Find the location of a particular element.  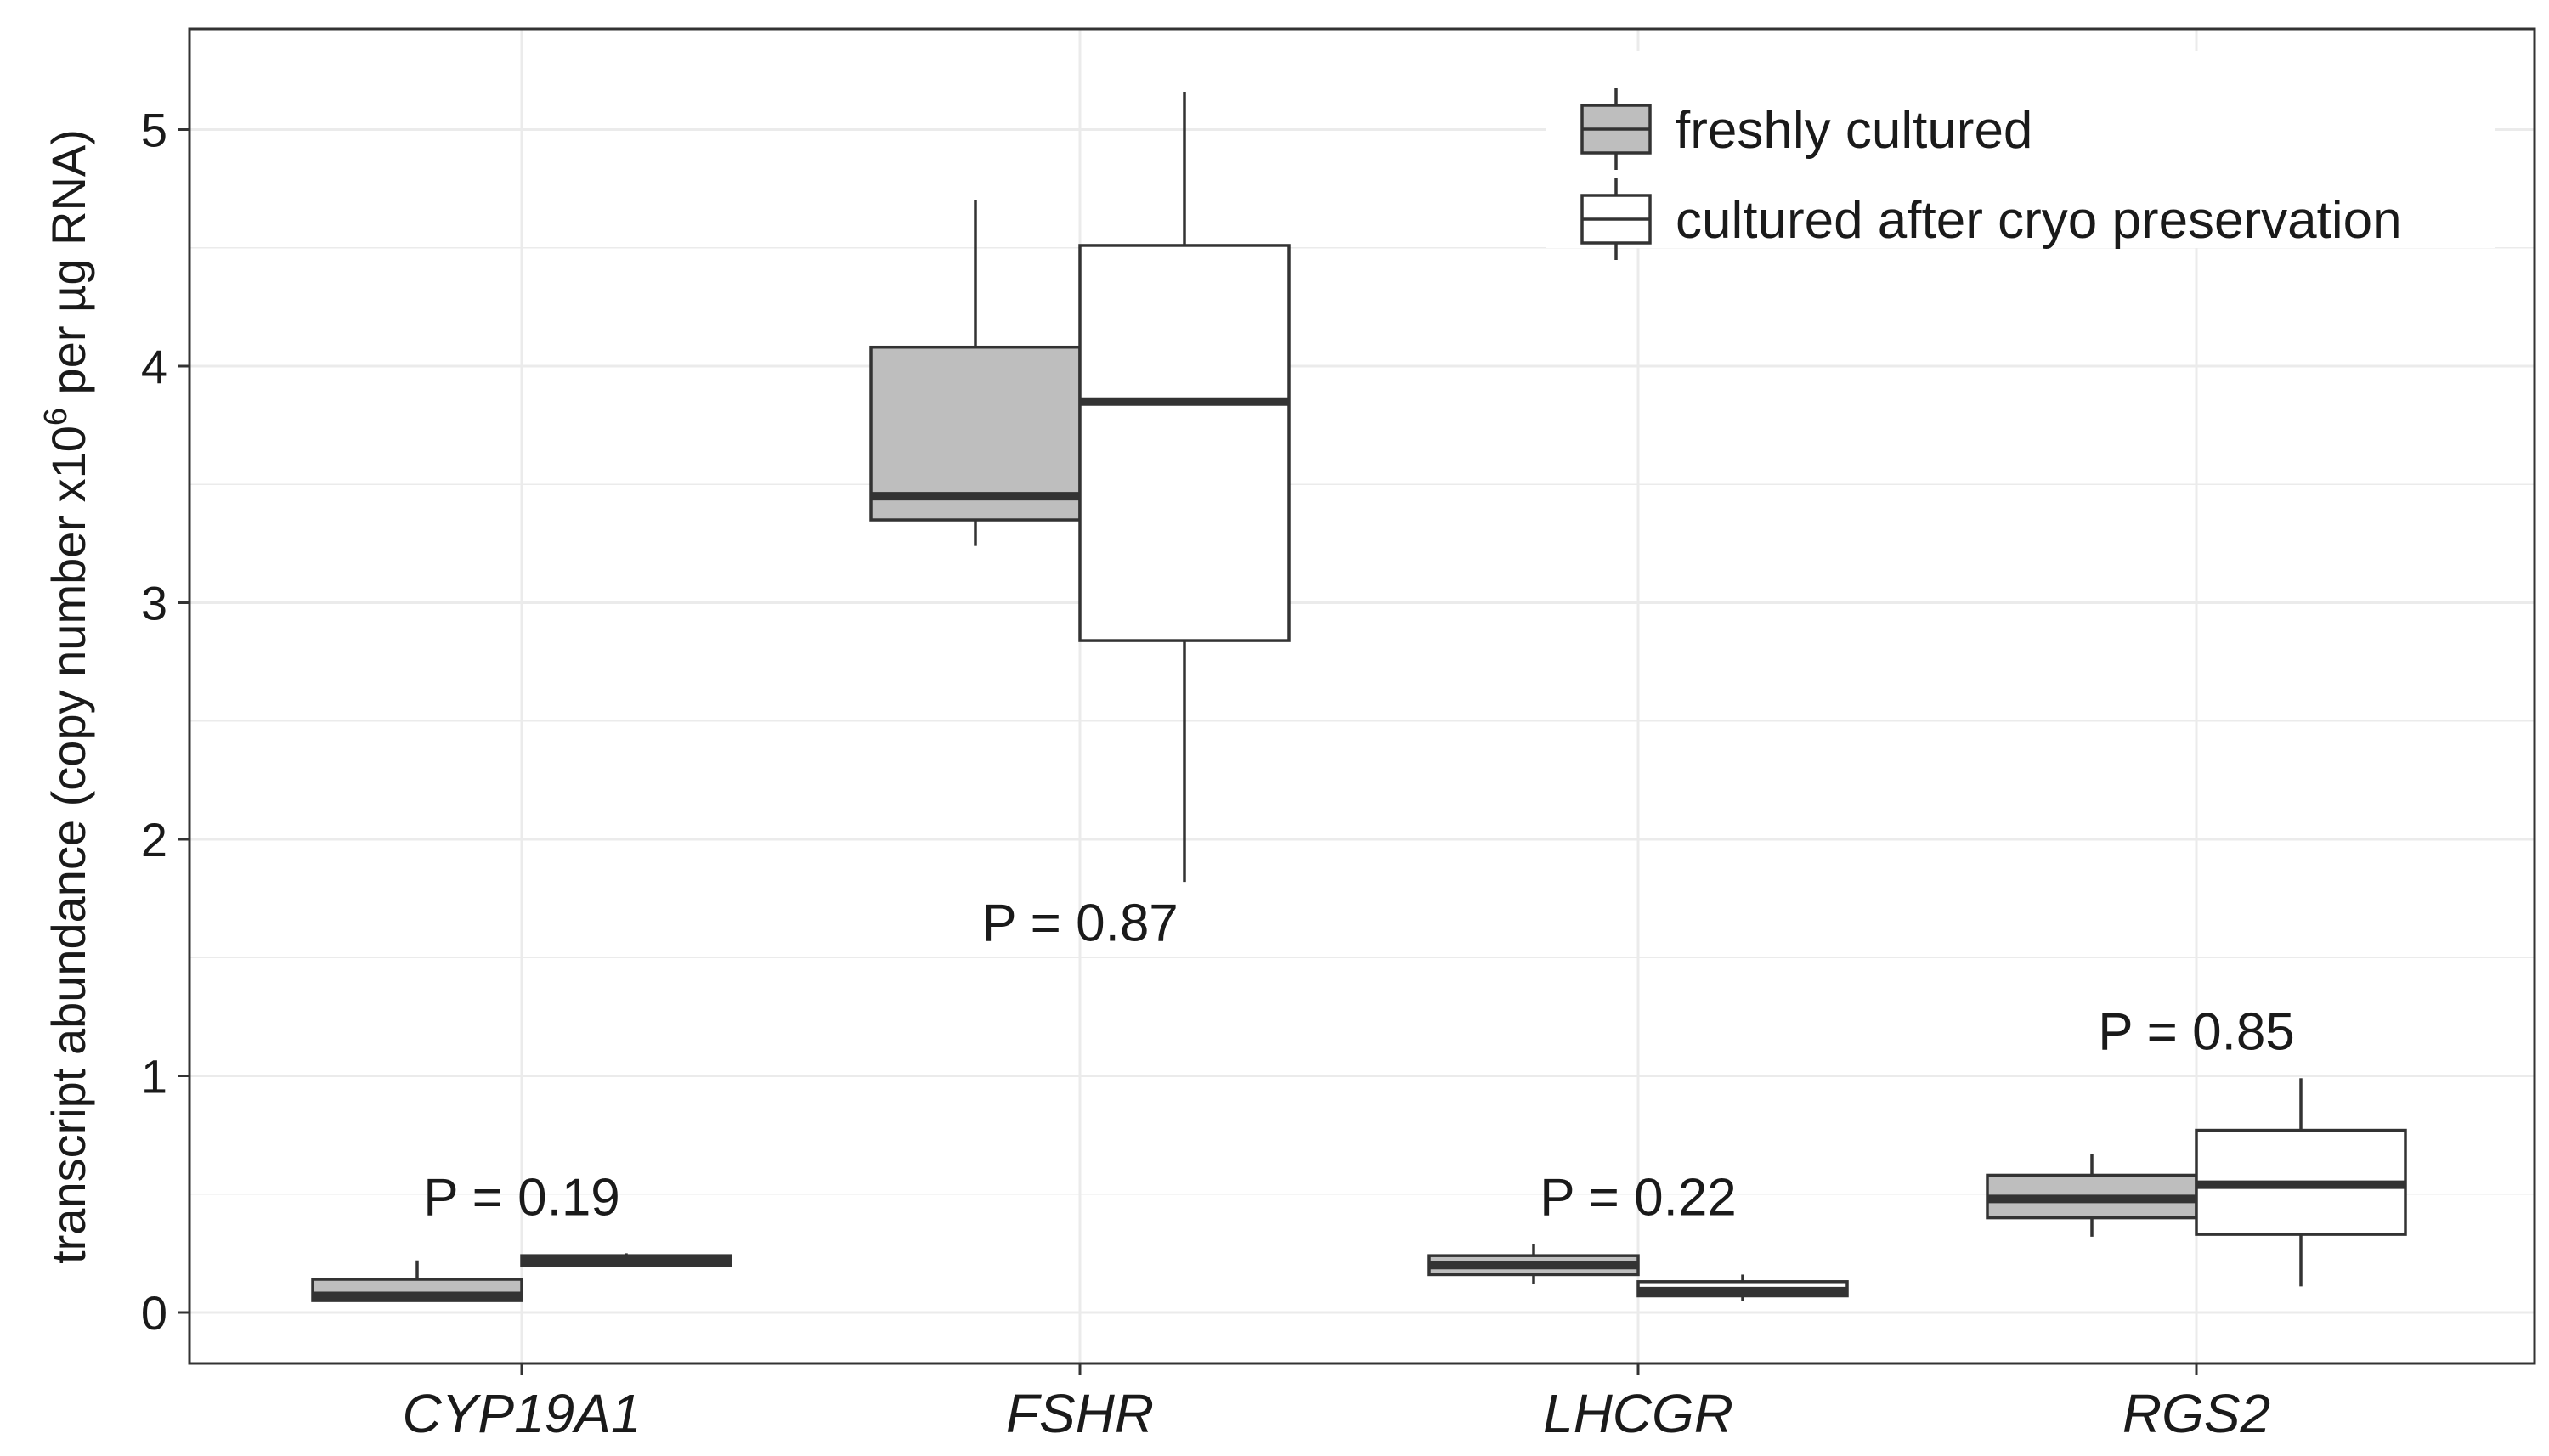

p-value-label: P = 0.19 is located at coordinates (521, 1198).